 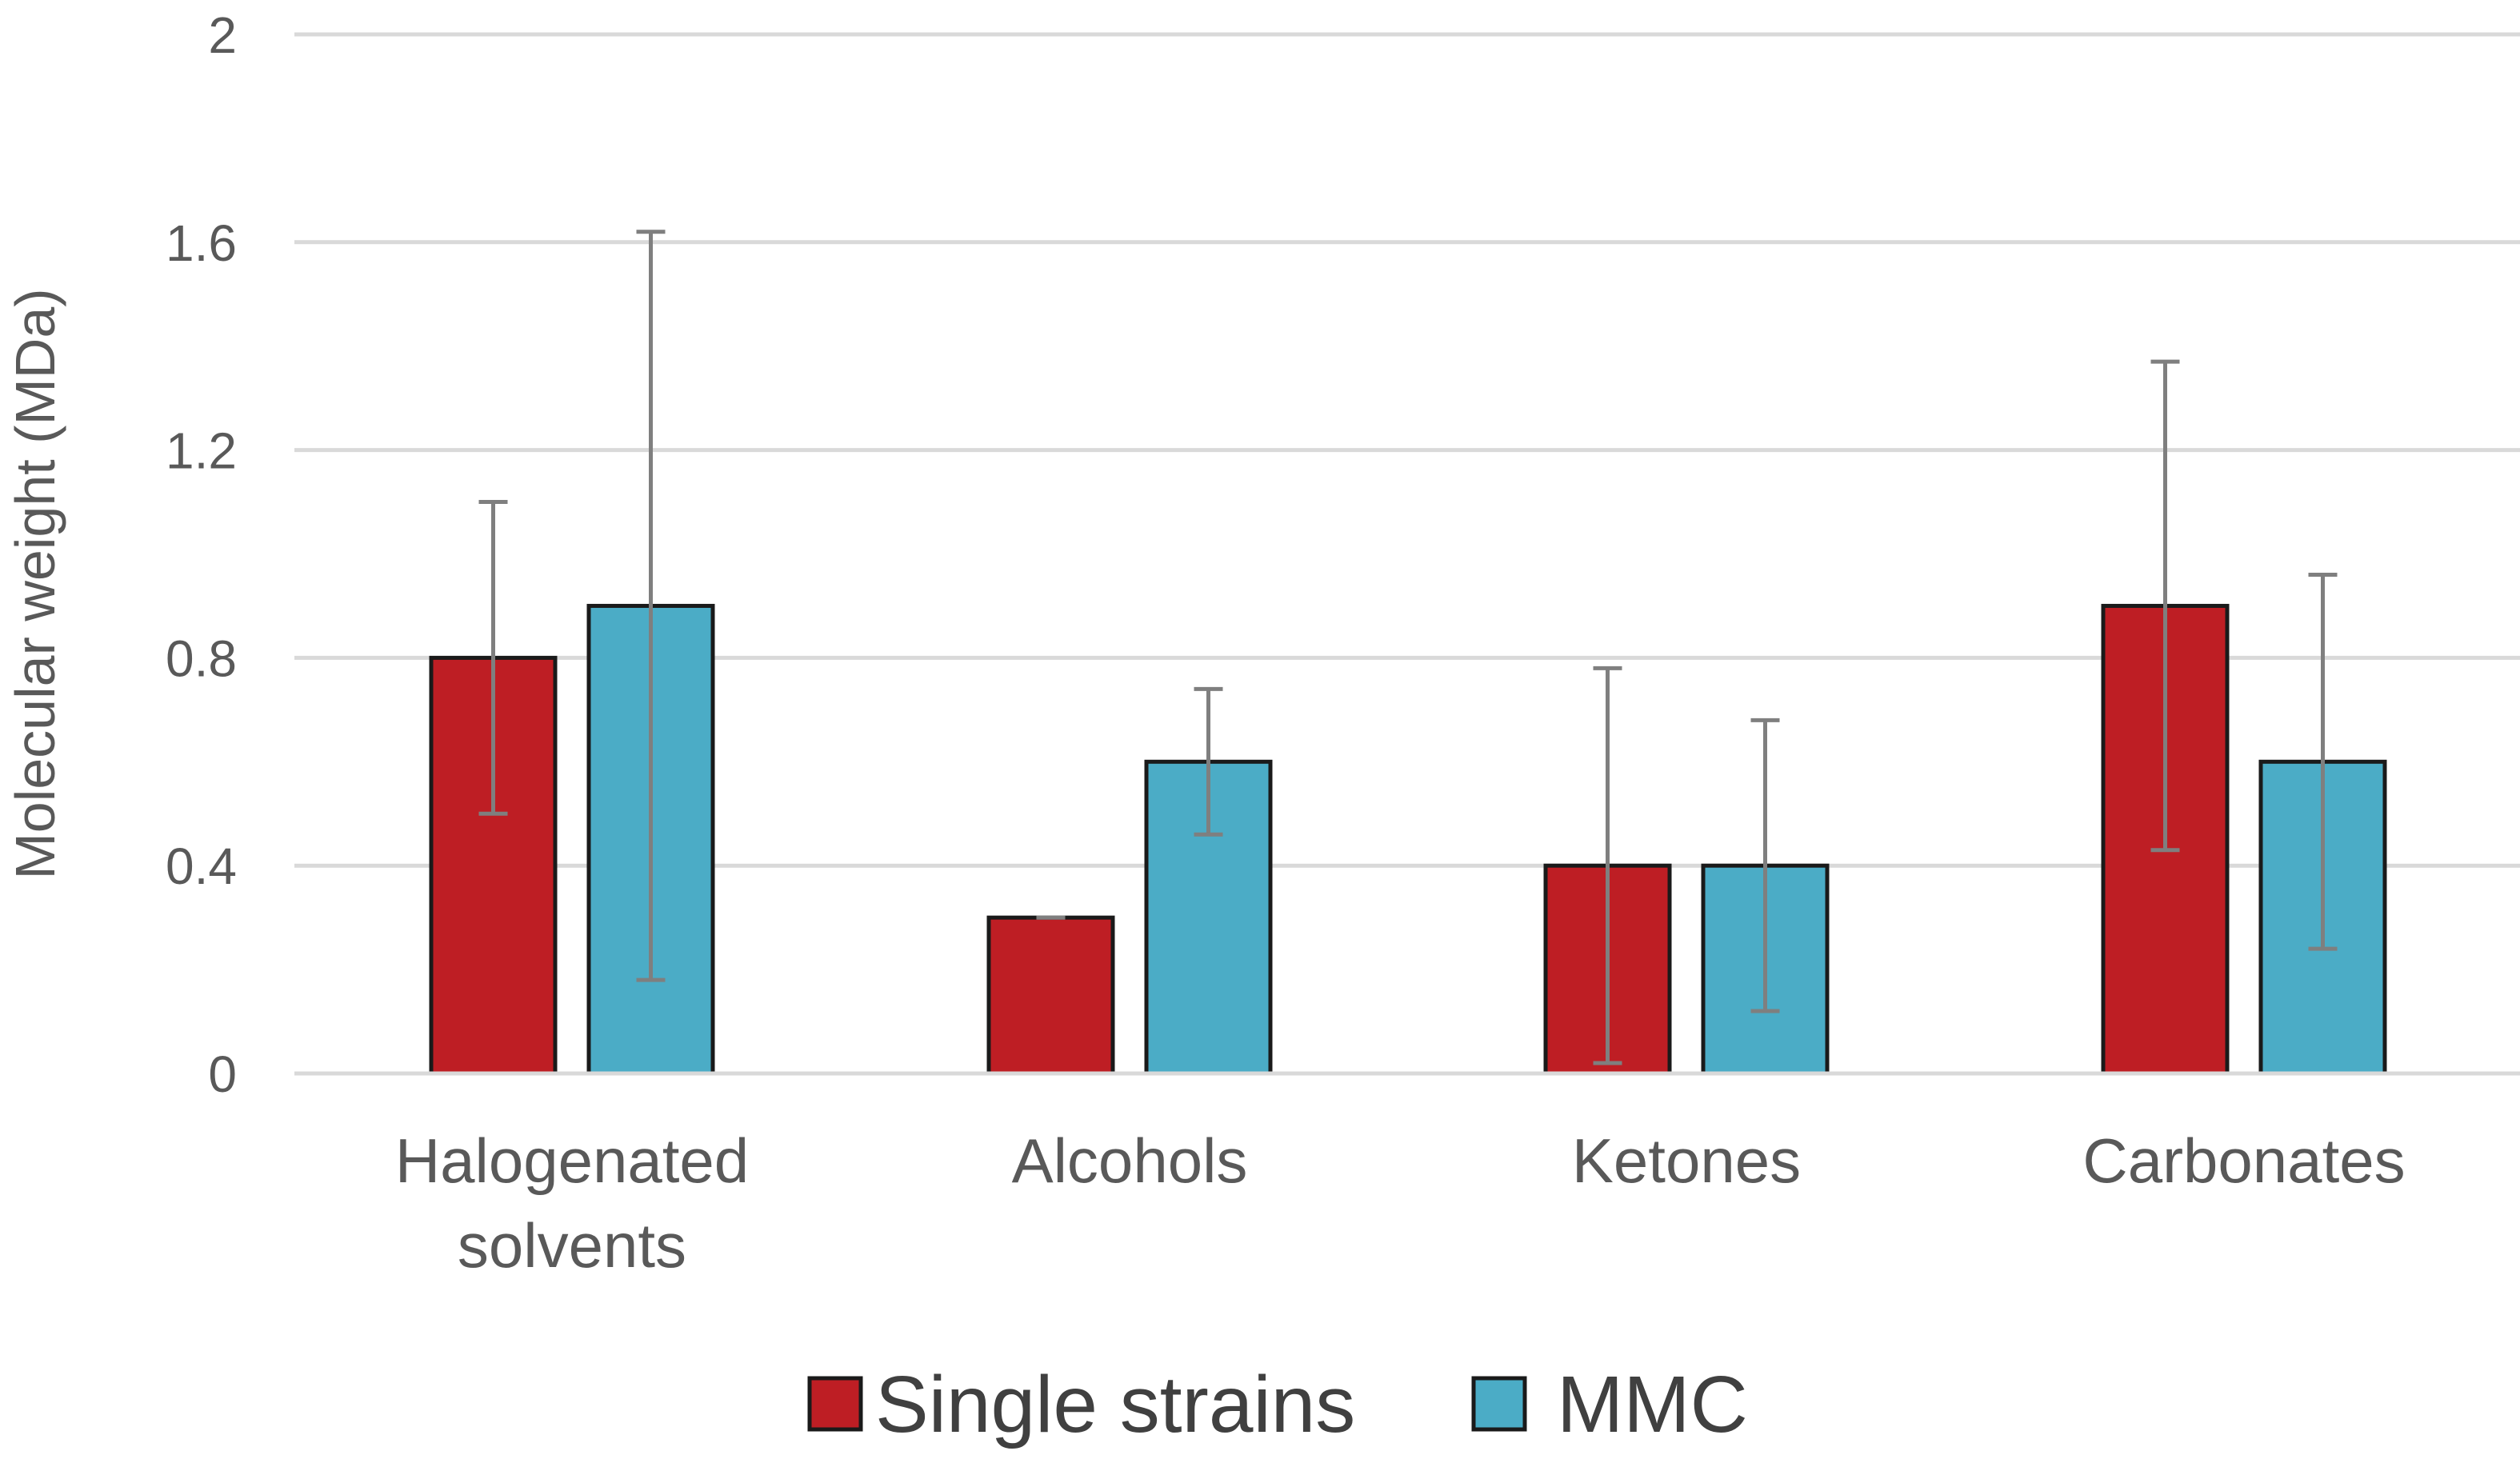 I want to click on x-category-label: solvents, so click(x=572, y=1245).